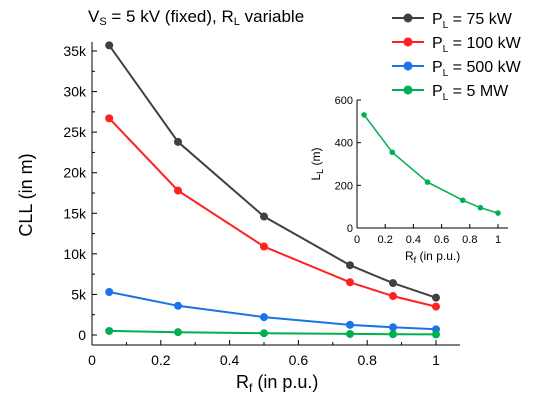  Describe the element at coordinates (470, 93) in the screenshot. I see `legend-label: PL = 5 MW` at that location.